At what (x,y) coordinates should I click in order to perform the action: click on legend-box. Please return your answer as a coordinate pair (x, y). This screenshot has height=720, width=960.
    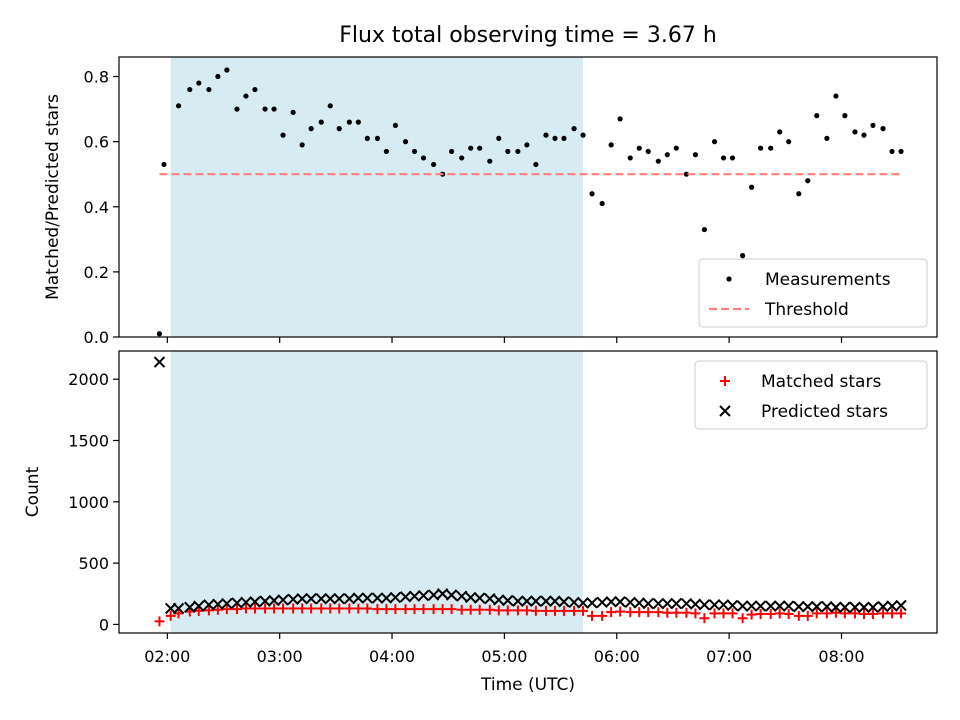
    Looking at the image, I should click on (813, 293).